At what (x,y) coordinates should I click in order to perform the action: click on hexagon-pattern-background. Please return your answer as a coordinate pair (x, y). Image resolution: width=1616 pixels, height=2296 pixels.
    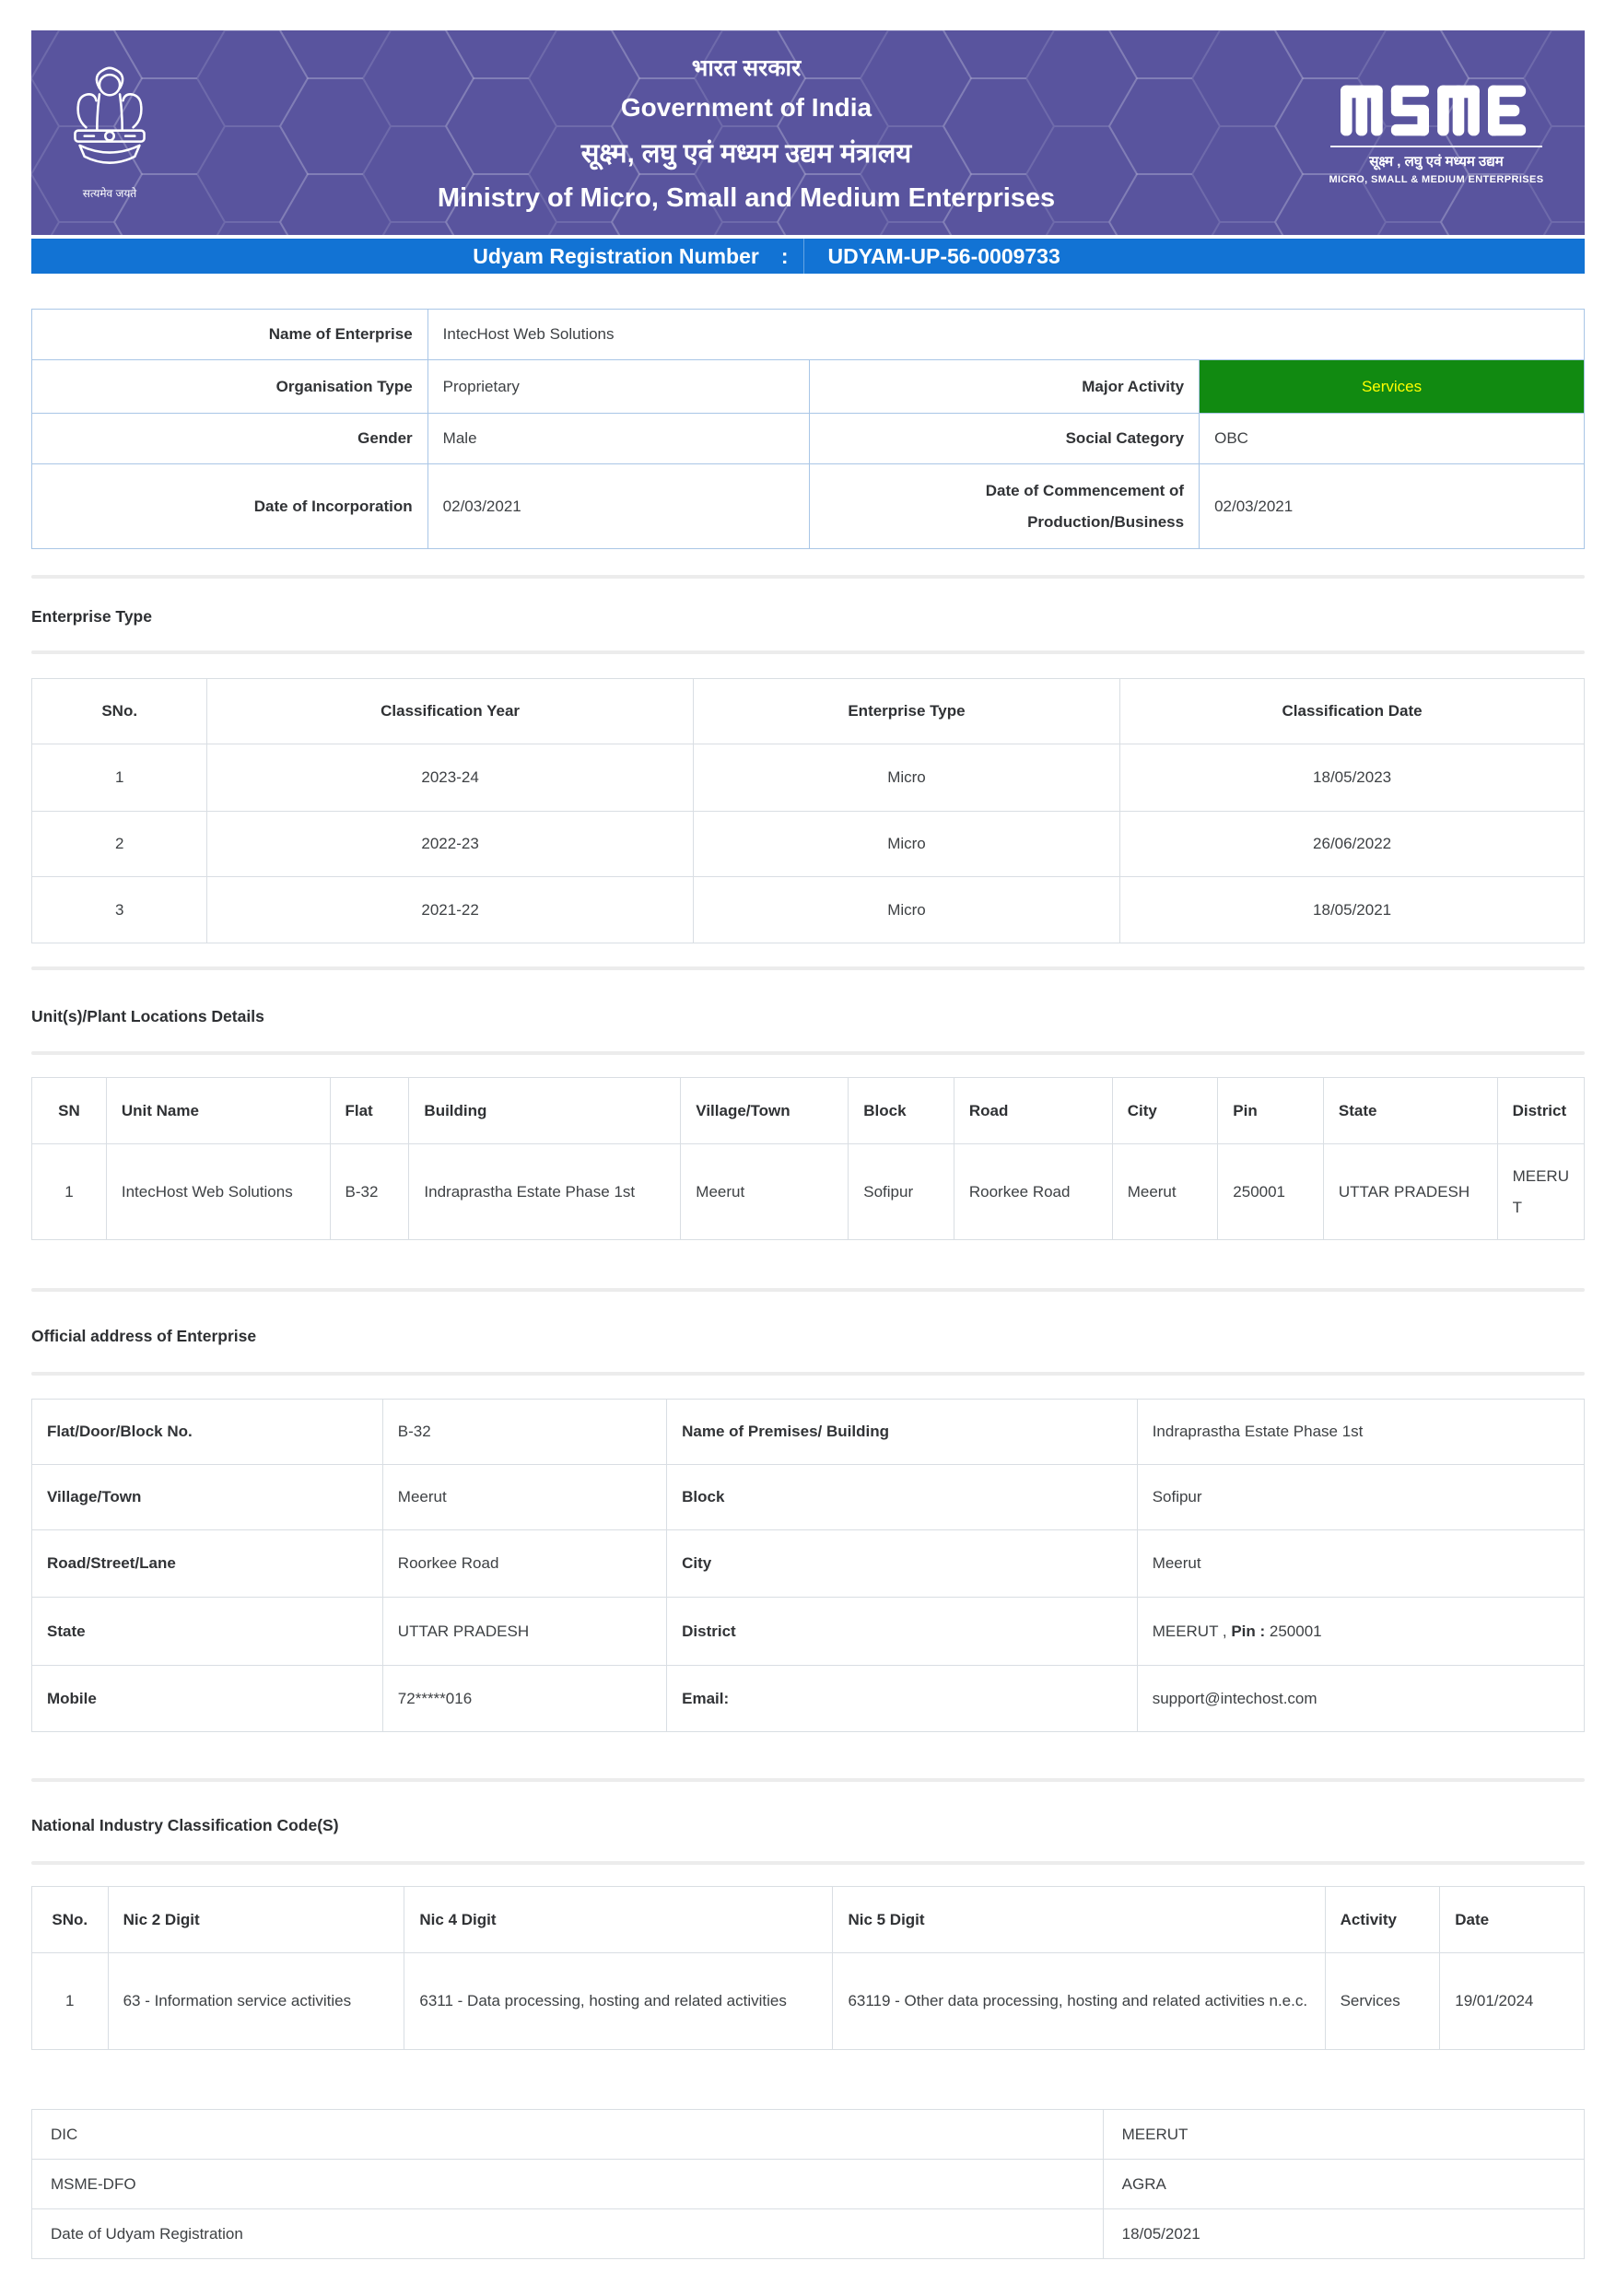
    Looking at the image, I should click on (808, 132).